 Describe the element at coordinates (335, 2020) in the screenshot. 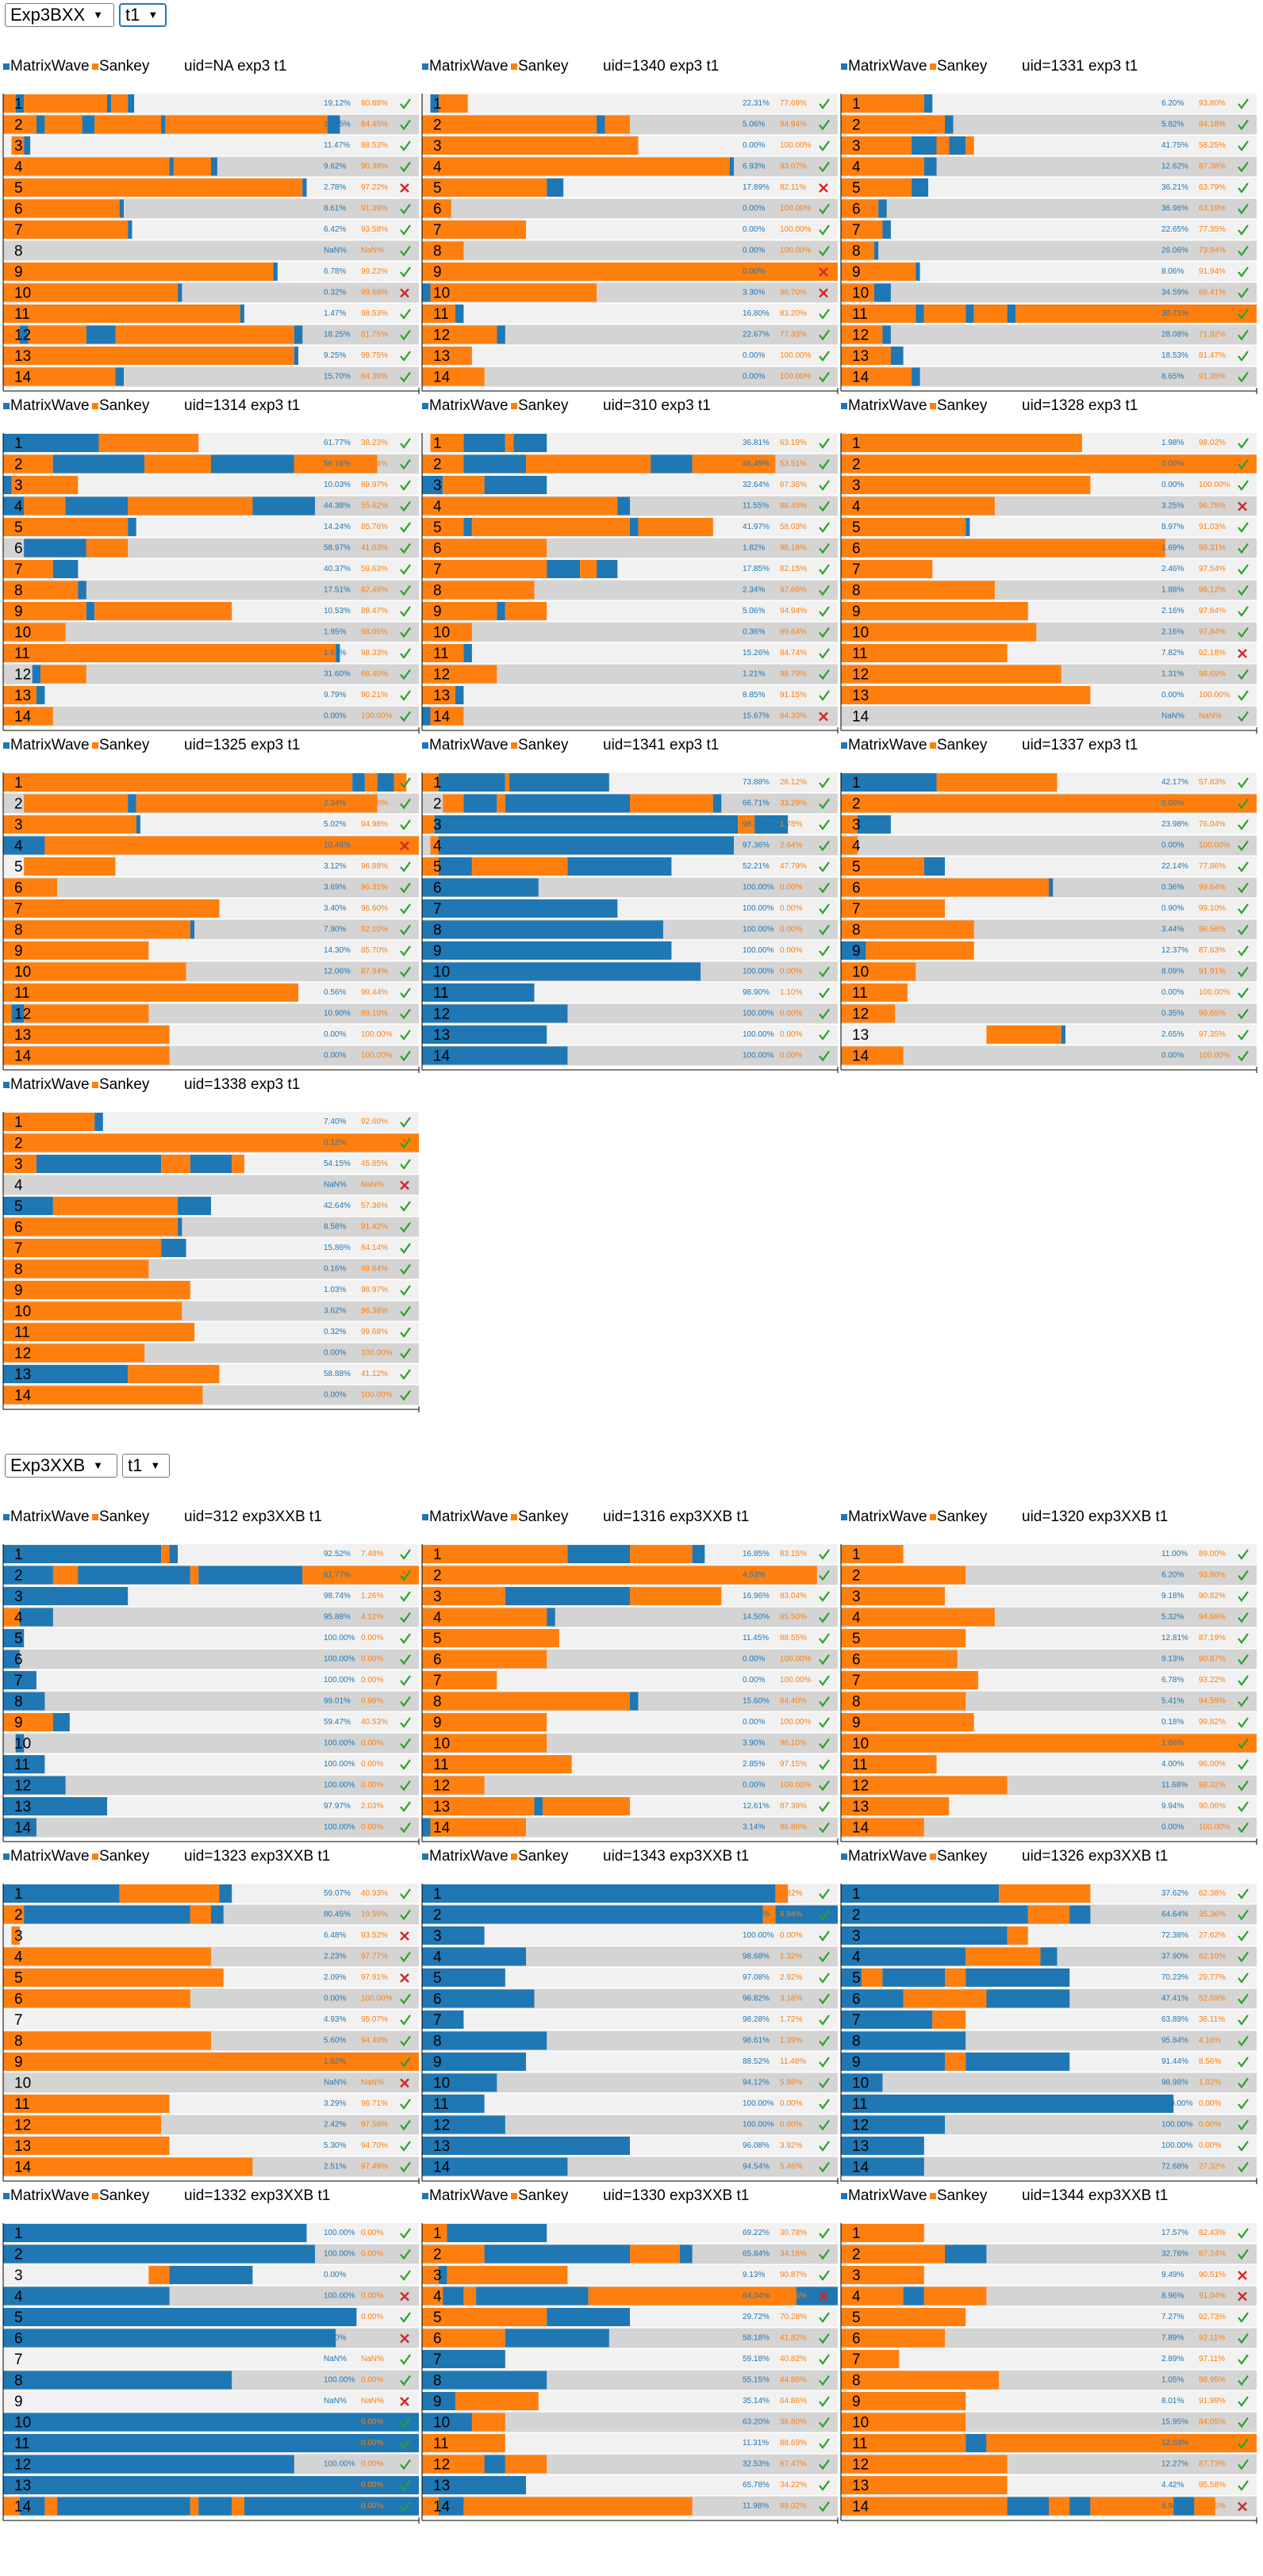

I see `matrixwave-percent: 4.93%` at that location.